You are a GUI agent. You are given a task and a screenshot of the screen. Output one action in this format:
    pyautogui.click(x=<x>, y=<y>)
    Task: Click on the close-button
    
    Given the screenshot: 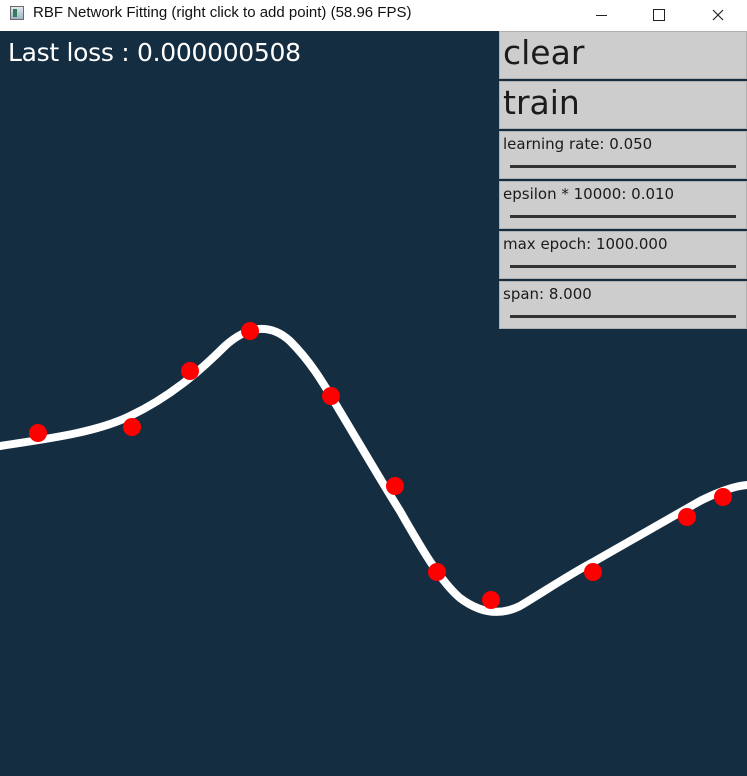 What is the action you would take?
    pyautogui.click(x=718, y=15)
    